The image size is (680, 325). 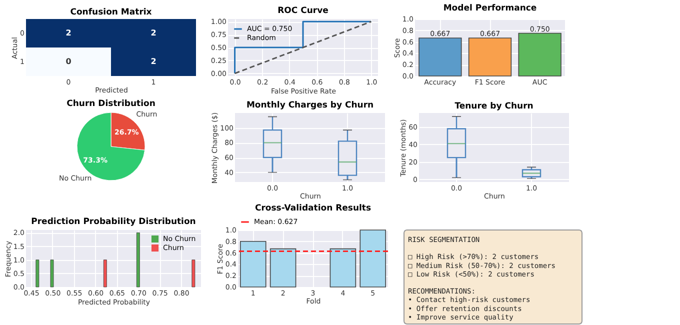 I want to click on chart-title: ROC Curve, so click(x=303, y=11).